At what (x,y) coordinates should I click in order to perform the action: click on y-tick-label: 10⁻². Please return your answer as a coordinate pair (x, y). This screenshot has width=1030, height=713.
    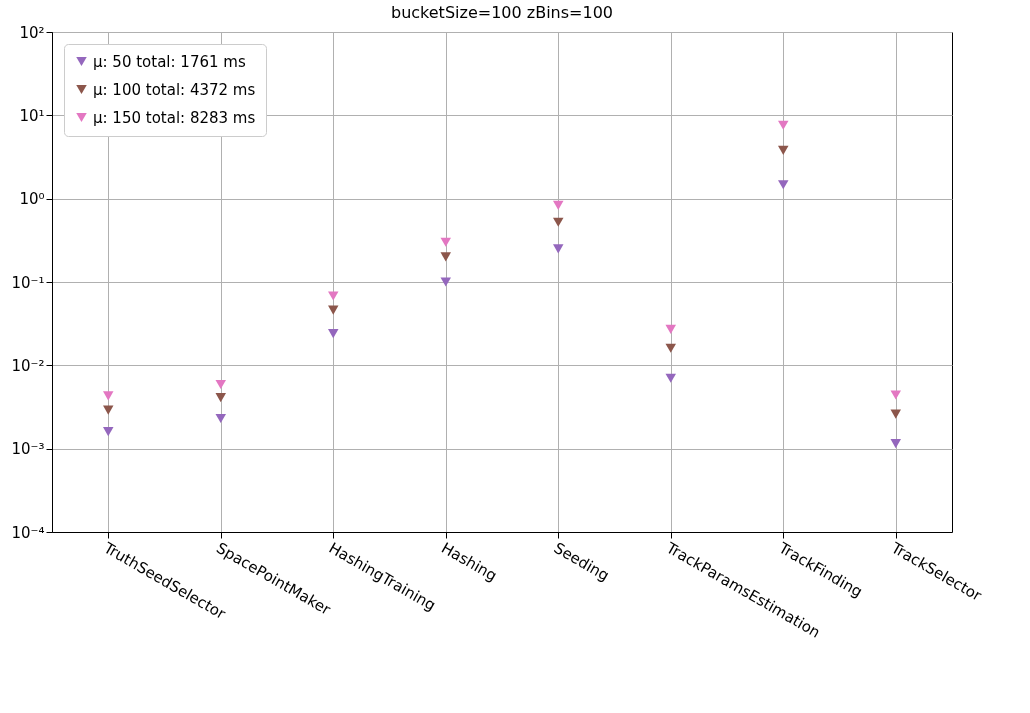
    Looking at the image, I should click on (28, 365).